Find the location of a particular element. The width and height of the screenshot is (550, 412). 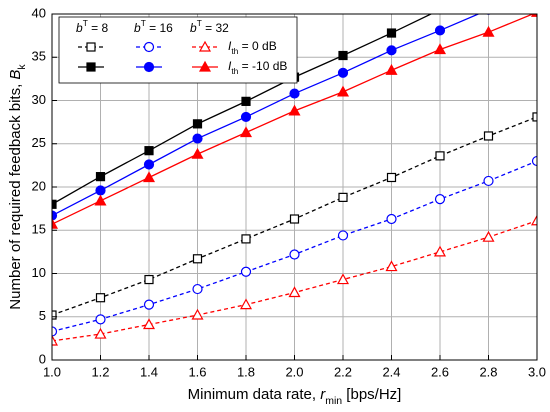

text-part: r is located at coordinates (323, 394).